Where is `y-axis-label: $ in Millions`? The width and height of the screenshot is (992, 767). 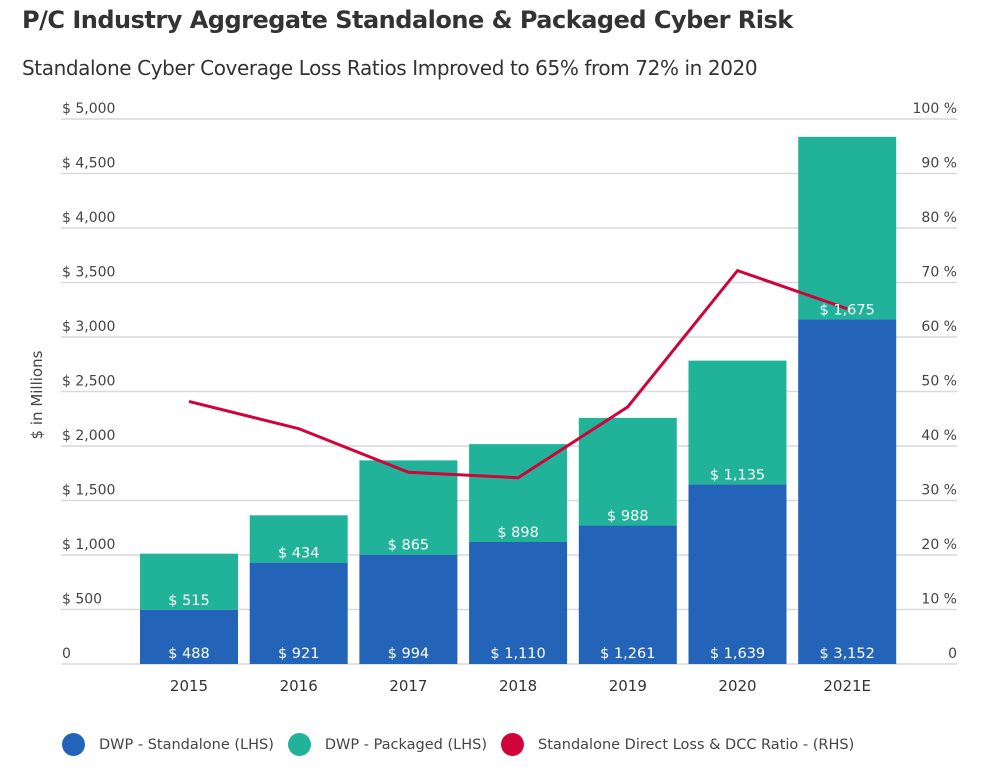 y-axis-label: $ in Millions is located at coordinates (37, 394).